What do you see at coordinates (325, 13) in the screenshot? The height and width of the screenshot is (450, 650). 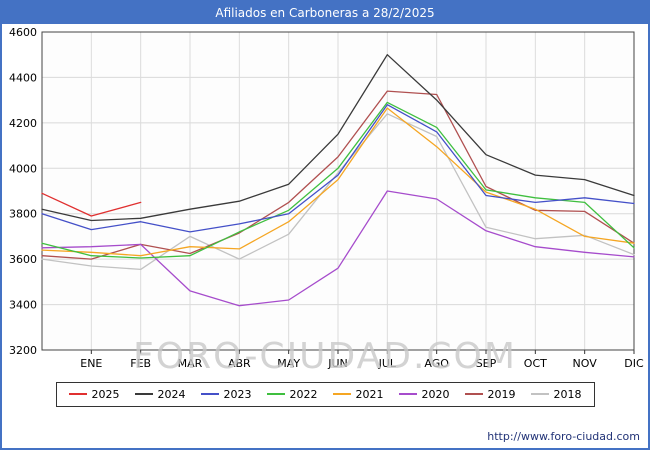 I see `chart-title: Afiliados en Carboneras a 28/2/2025` at bounding box center [325, 13].